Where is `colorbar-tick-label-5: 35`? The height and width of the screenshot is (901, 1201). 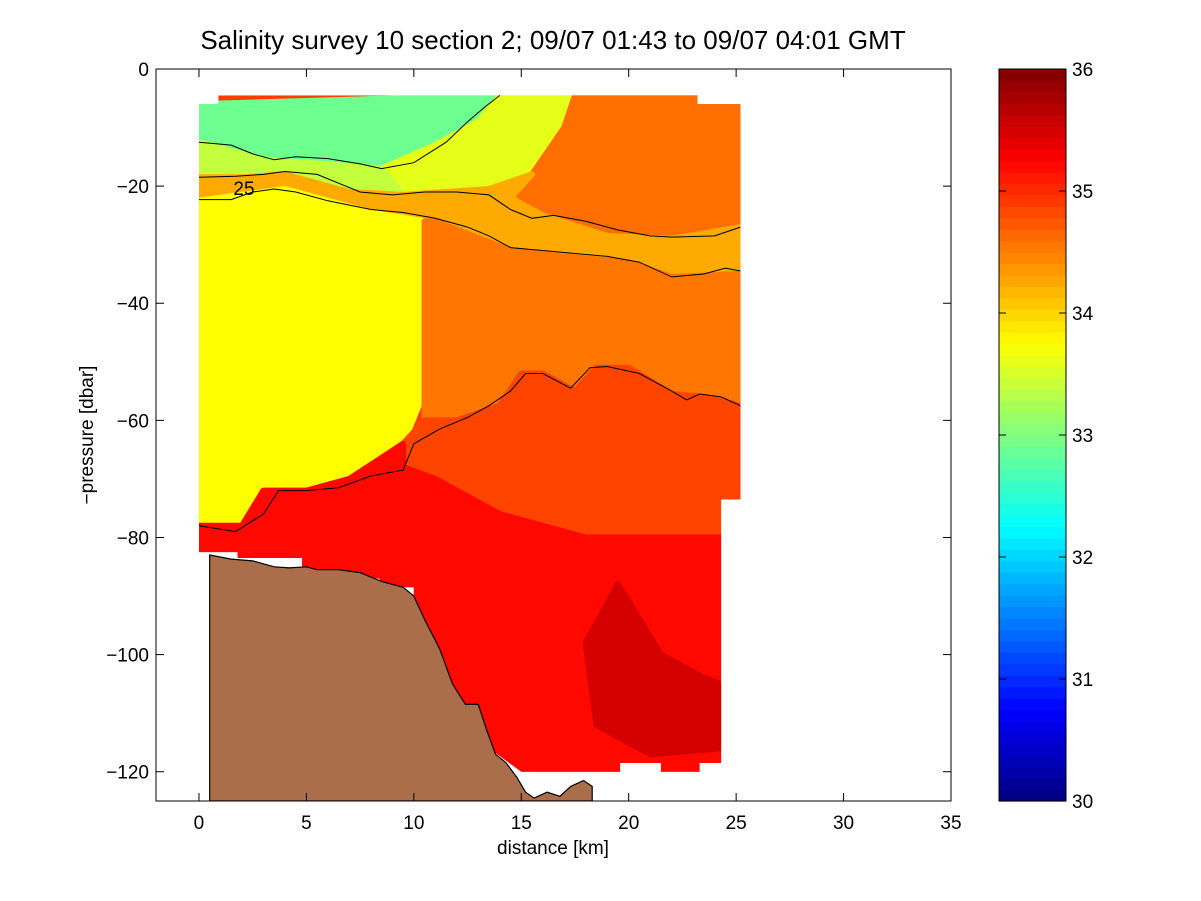
colorbar-tick-label-5: 35 is located at coordinates (1082, 192).